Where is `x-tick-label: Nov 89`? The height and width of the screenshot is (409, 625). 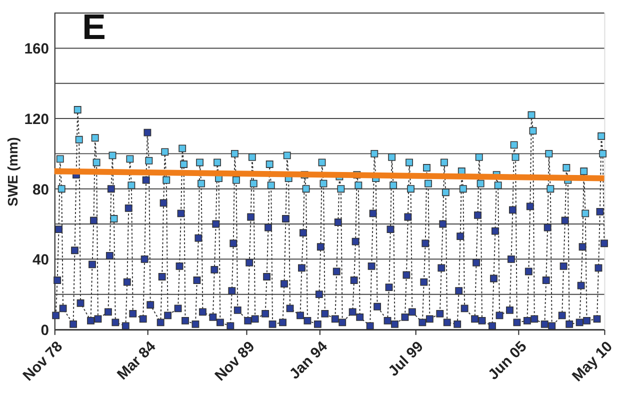 x-tick-label: Nov 89 is located at coordinates (235, 361).